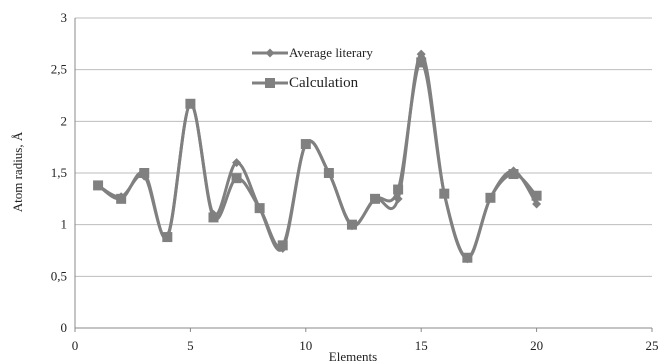 The width and height of the screenshot is (662, 364). What do you see at coordinates (353, 356) in the screenshot?
I see `x-axis-title: Elements` at bounding box center [353, 356].